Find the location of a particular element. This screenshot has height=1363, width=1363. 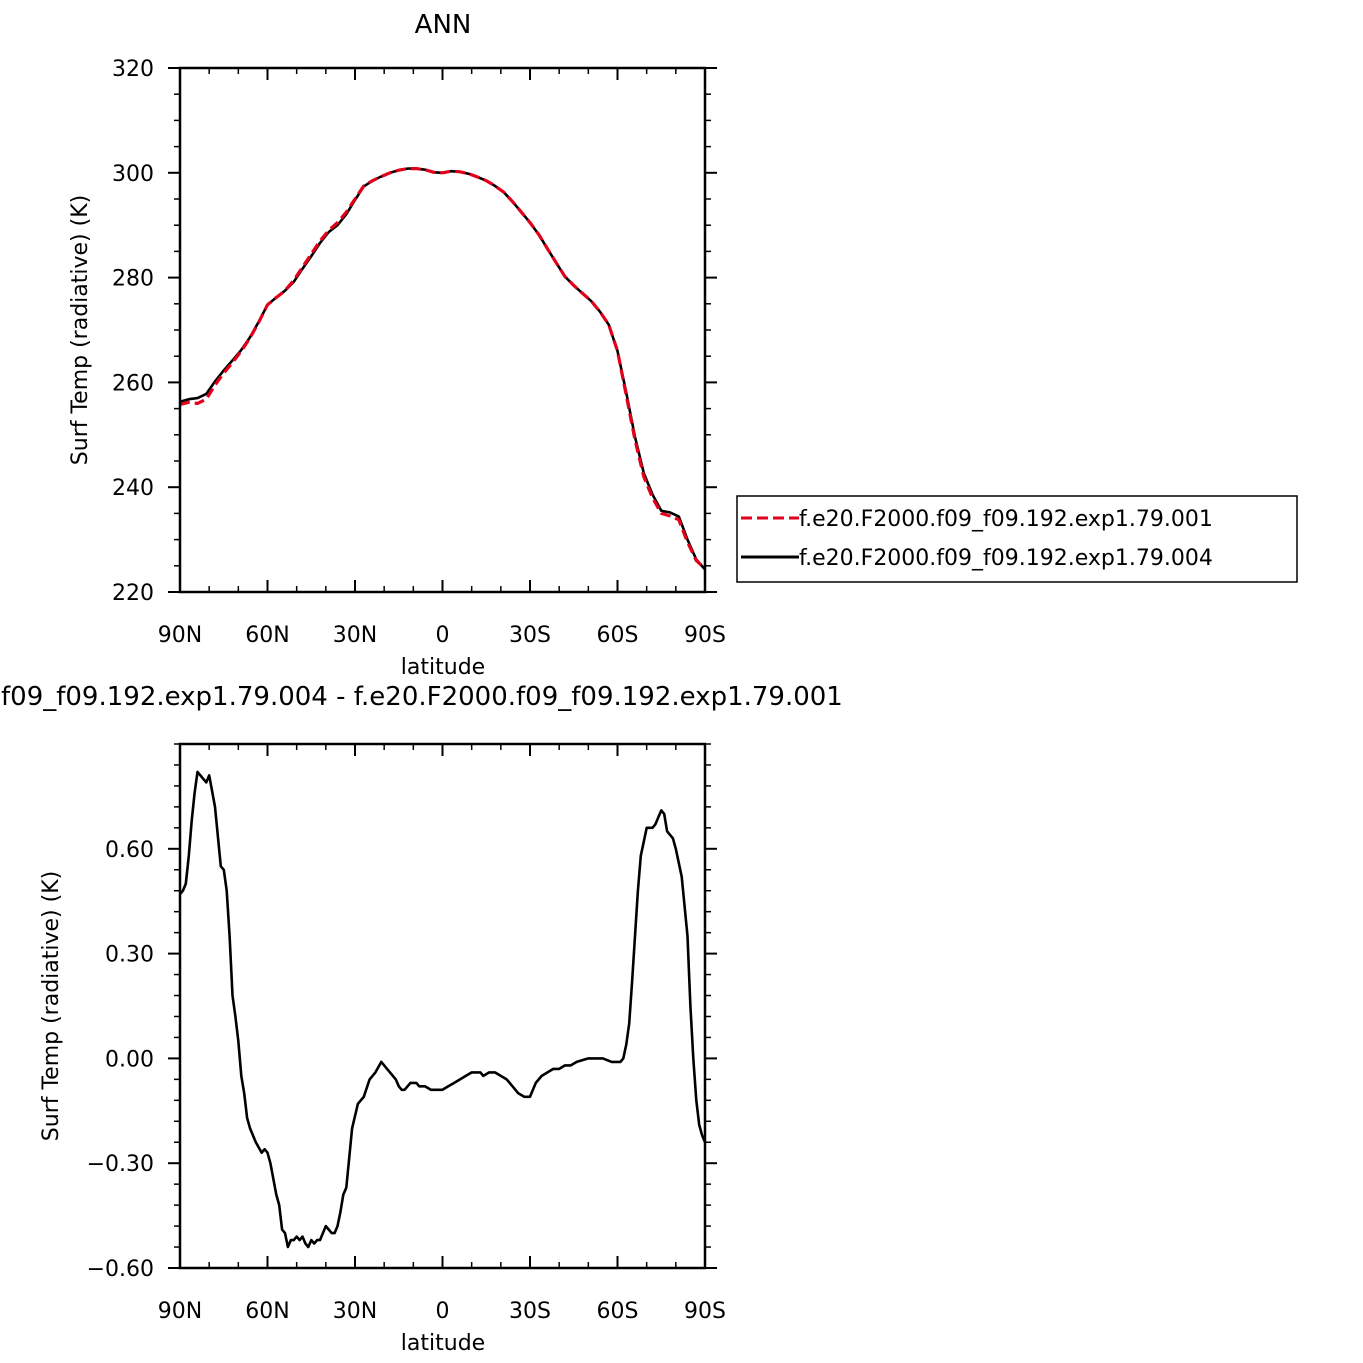

y-tick-label: 240 is located at coordinates (133, 488).